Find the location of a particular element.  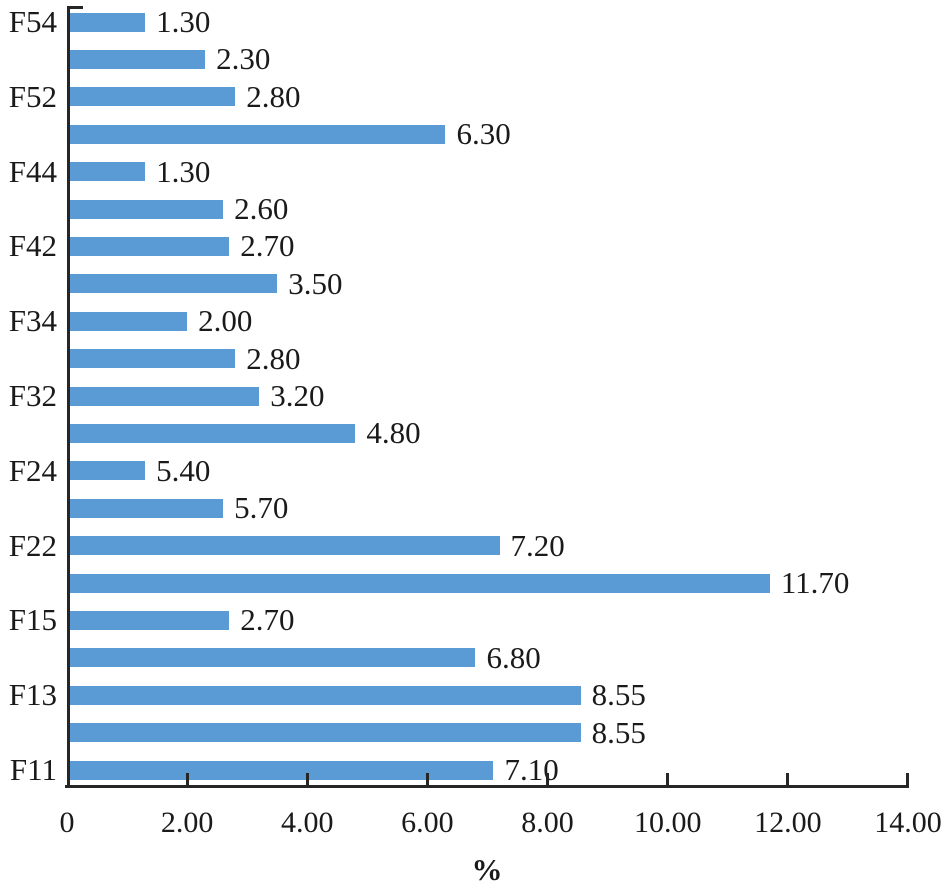

x-tick-label: 14.00 is located at coordinates (908, 822).